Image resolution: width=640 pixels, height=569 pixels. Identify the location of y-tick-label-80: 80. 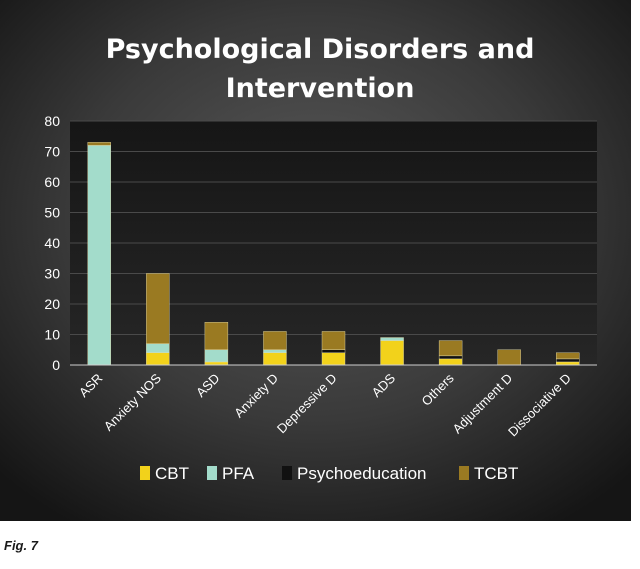
(52, 121).